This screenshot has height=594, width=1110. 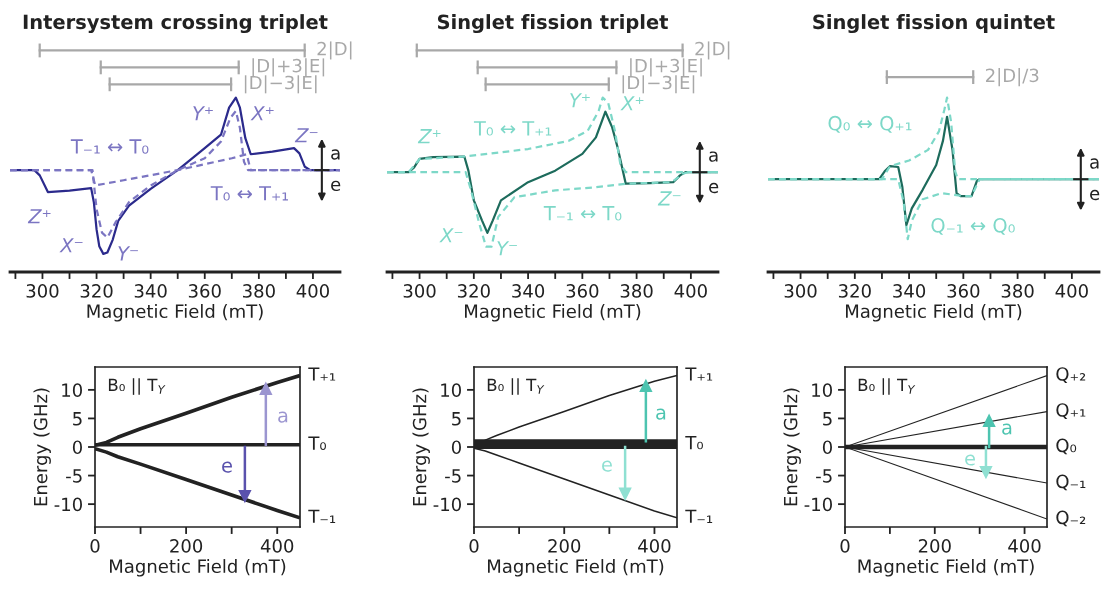 What do you see at coordinates (1012, 77) in the screenshot?
I see `text: 2|D|/3` at bounding box center [1012, 77].